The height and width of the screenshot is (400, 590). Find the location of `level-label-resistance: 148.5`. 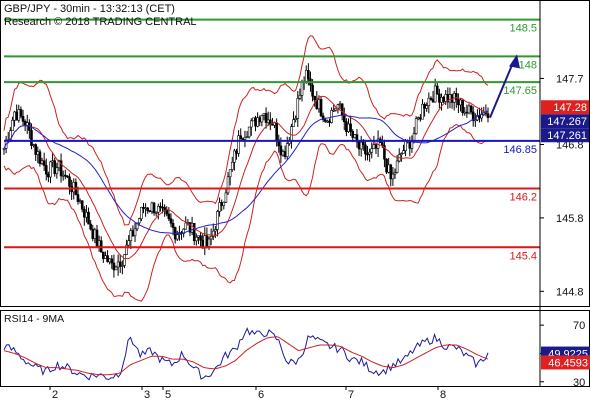

level-label-resistance: 148.5 is located at coordinates (523, 29).